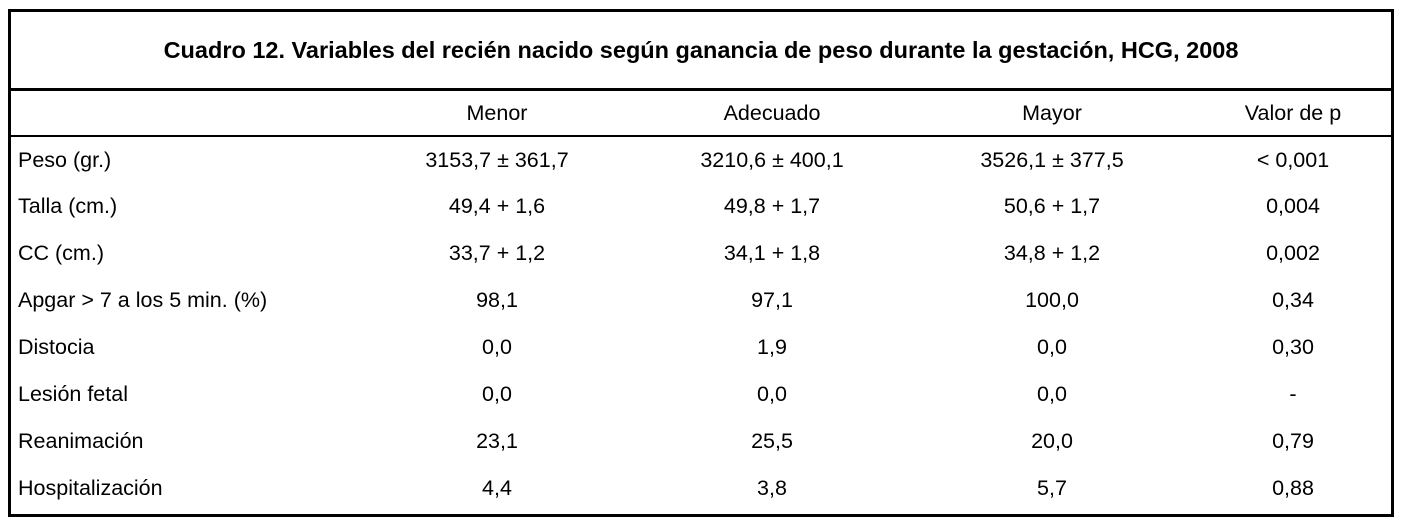 Image resolution: width=1404 pixels, height=525 pixels. What do you see at coordinates (497, 441) in the screenshot?
I see `cell-menor: 23,1` at bounding box center [497, 441].